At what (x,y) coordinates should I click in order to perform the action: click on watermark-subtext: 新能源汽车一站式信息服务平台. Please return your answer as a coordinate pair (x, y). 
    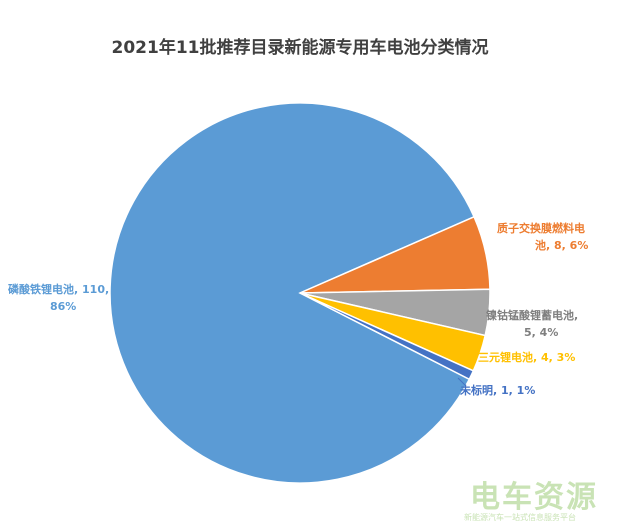
    Looking at the image, I should click on (520, 517).